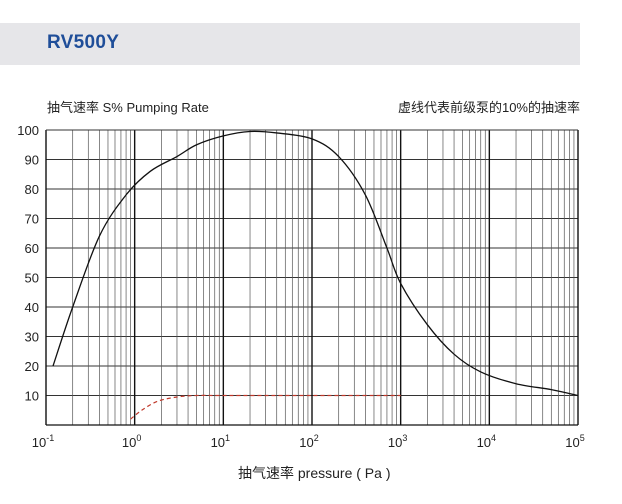 The width and height of the screenshot is (622, 504). Describe the element at coordinates (314, 473) in the screenshot. I see `x-axis-label: 抽气速率 pressure ( Pa )` at that location.